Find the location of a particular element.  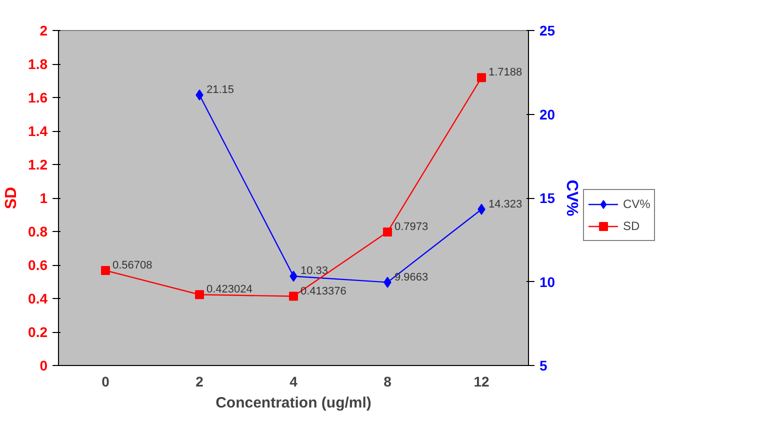

data-label: 0.423024 is located at coordinates (229, 290).